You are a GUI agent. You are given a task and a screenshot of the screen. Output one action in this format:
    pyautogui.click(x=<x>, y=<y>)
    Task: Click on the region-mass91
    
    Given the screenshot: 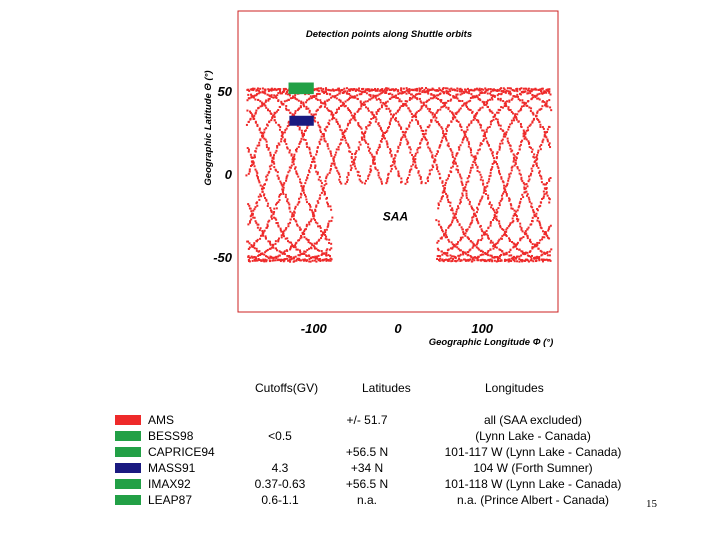 What is the action you would take?
    pyautogui.click(x=301, y=120)
    